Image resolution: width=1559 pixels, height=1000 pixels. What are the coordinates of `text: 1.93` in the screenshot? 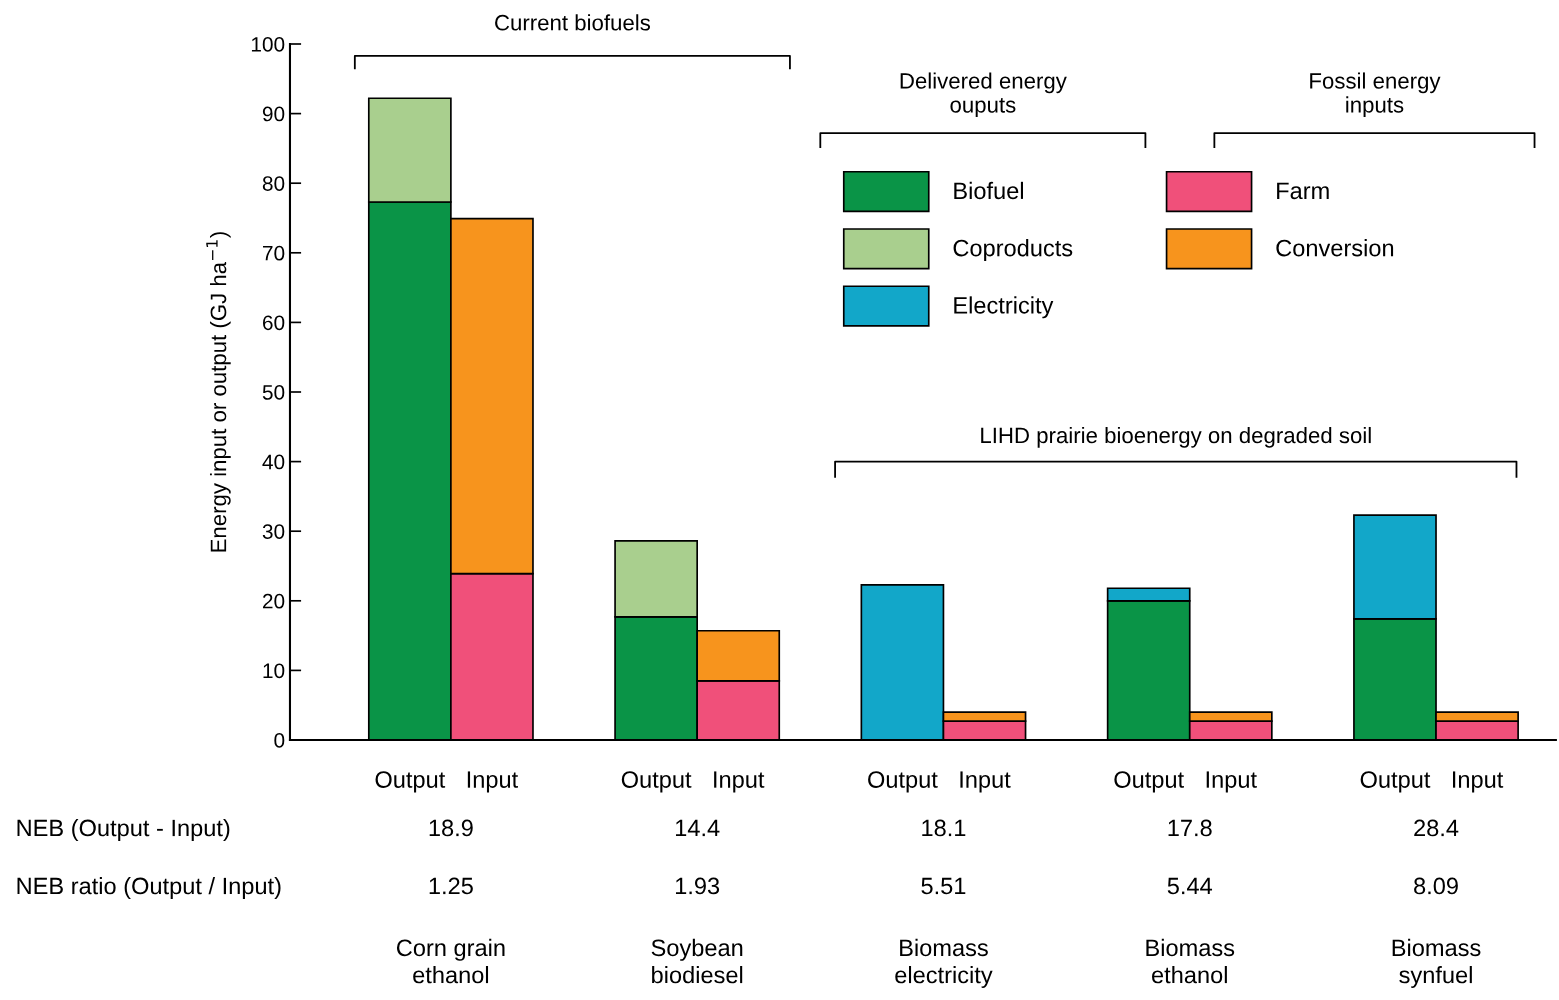 It's located at (697, 886).